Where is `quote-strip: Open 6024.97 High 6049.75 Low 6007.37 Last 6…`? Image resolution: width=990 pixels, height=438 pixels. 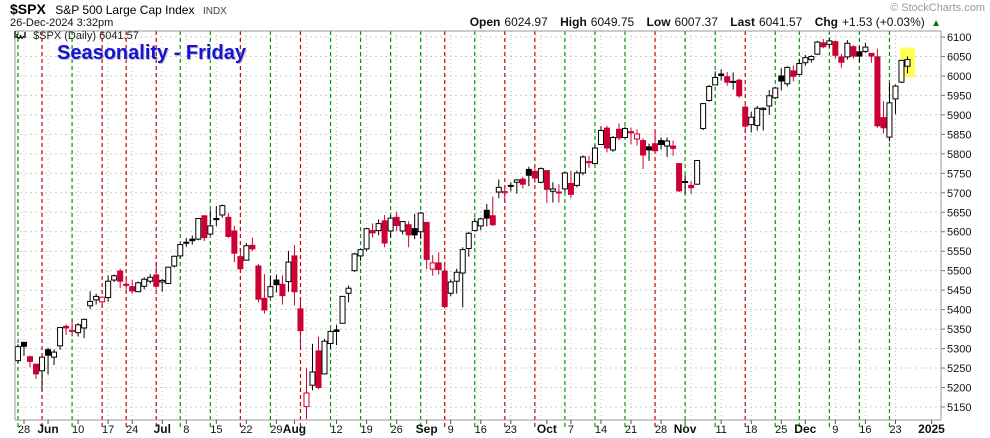
quote-strip: Open 6024.97 High 6049.75 Low 6007.37 Last 6… is located at coordinates (705, 22).